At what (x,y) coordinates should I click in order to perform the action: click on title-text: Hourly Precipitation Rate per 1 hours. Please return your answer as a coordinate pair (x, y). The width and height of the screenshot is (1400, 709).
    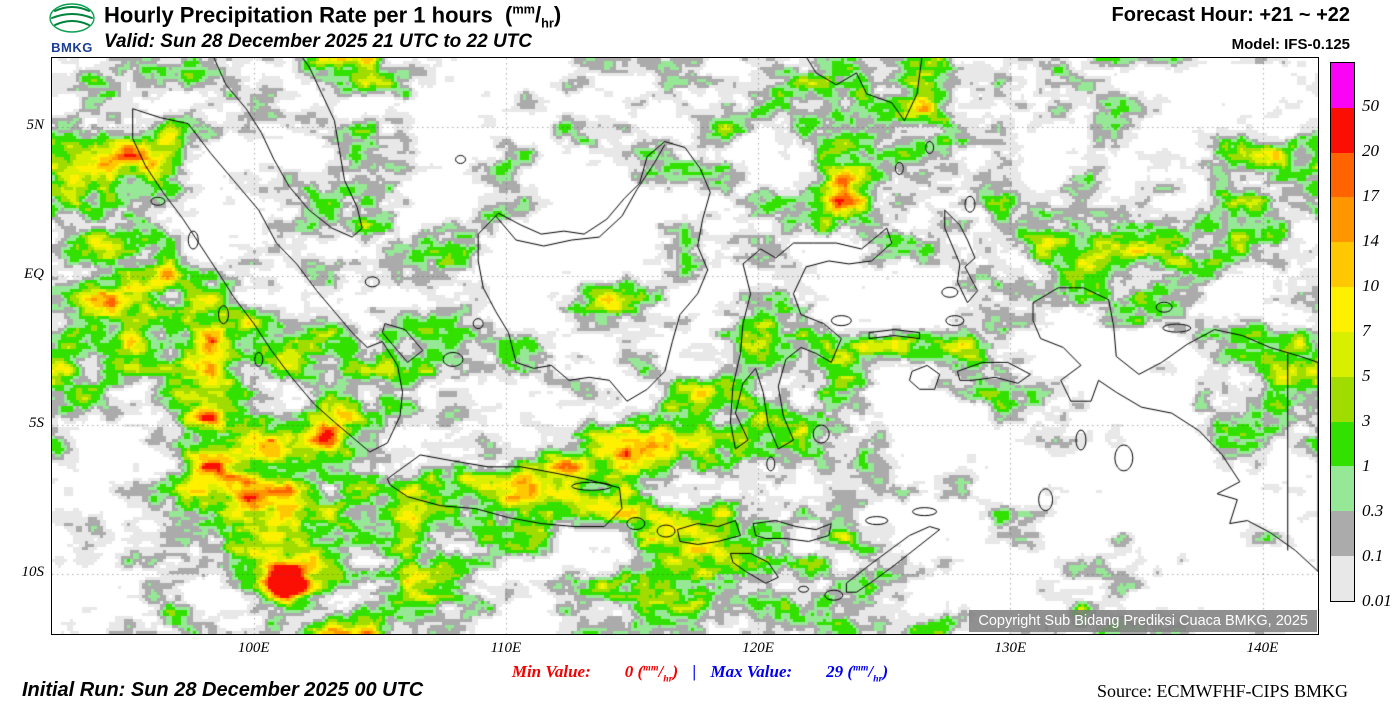
    Looking at the image, I should click on (298, 15).